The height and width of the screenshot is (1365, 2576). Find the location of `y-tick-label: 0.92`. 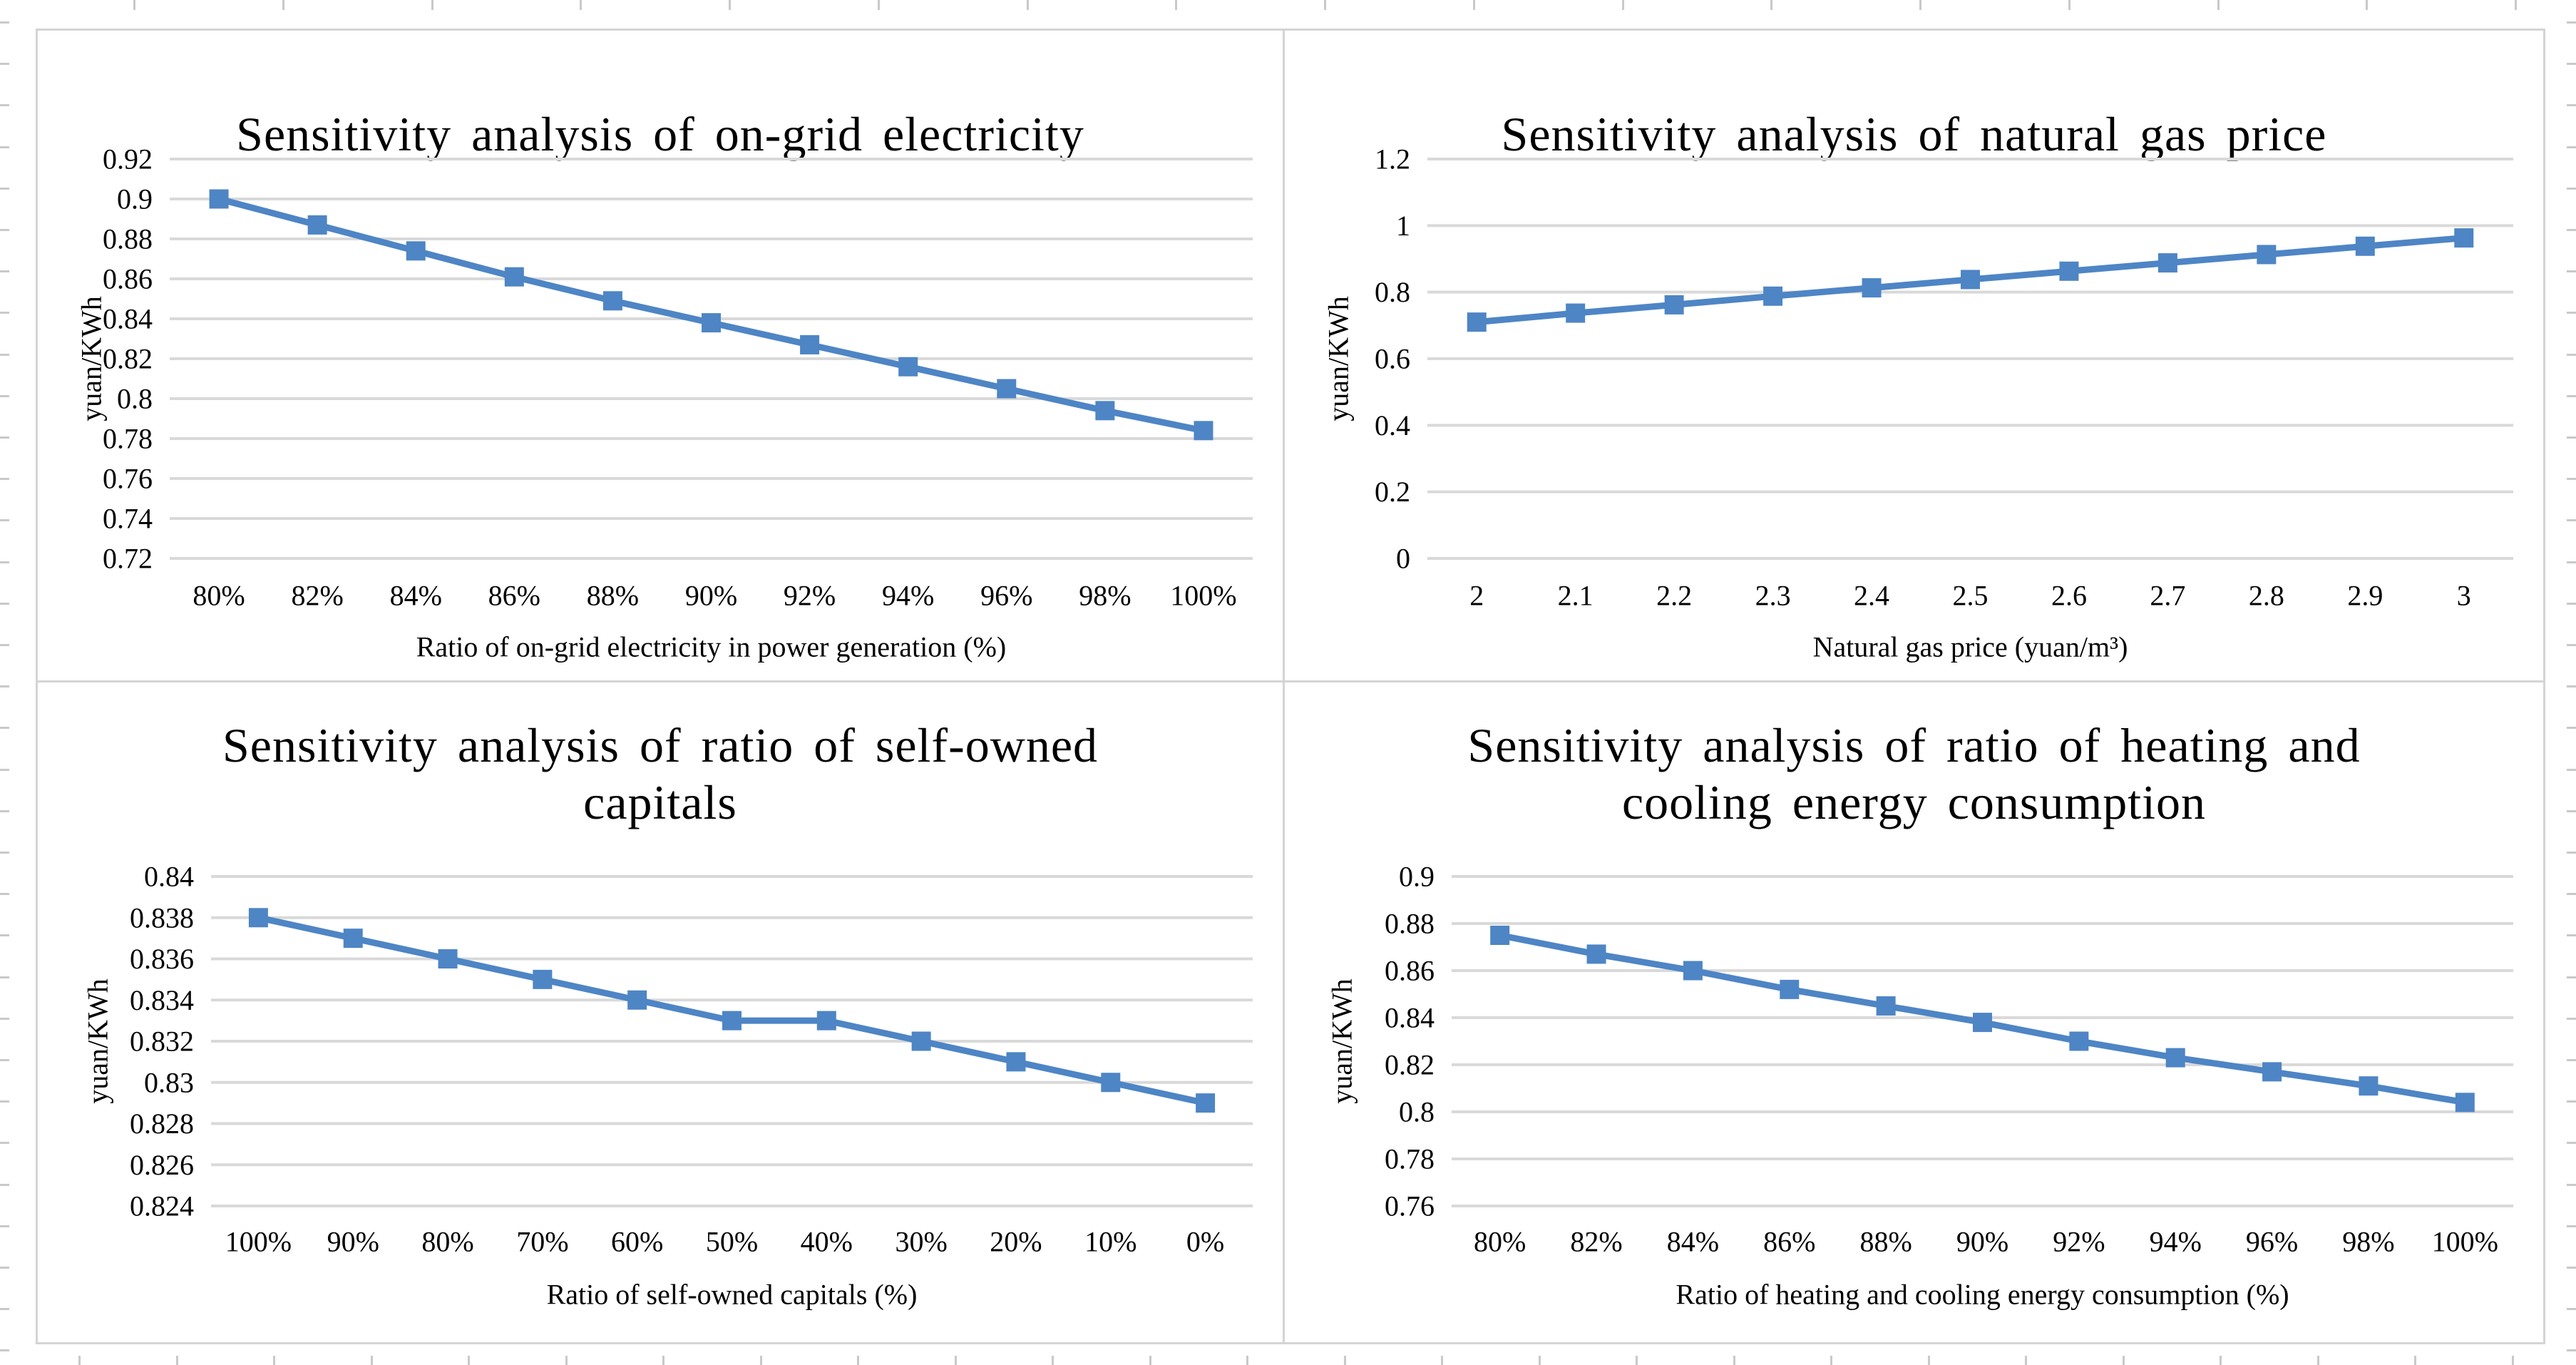

y-tick-label: 0.92 is located at coordinates (128, 159).